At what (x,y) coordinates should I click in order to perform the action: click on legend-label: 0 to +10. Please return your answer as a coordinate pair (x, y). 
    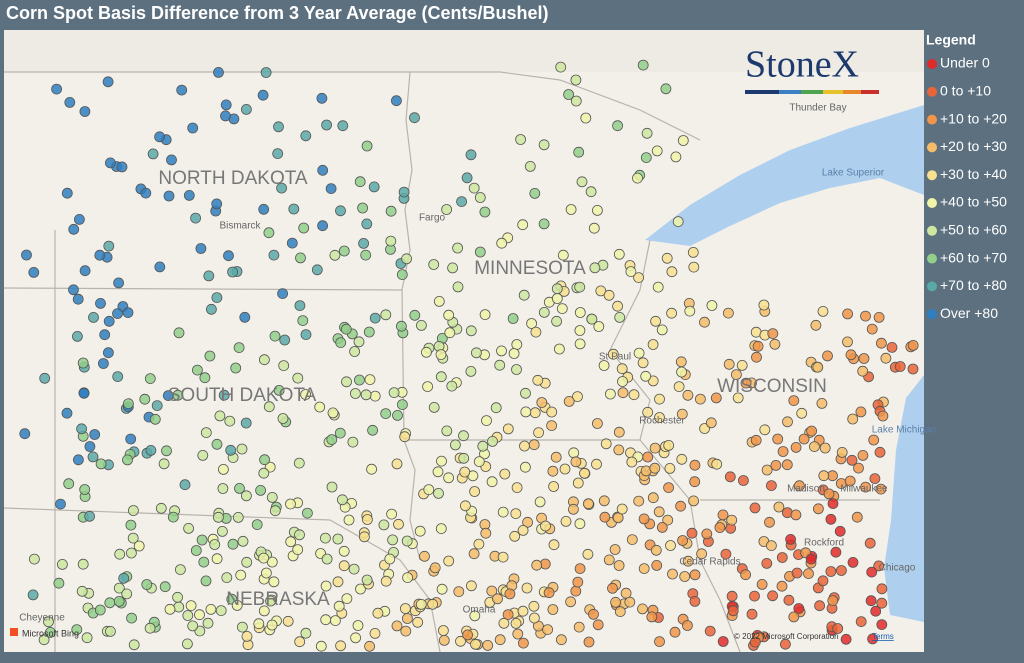
    Looking at the image, I should click on (965, 91).